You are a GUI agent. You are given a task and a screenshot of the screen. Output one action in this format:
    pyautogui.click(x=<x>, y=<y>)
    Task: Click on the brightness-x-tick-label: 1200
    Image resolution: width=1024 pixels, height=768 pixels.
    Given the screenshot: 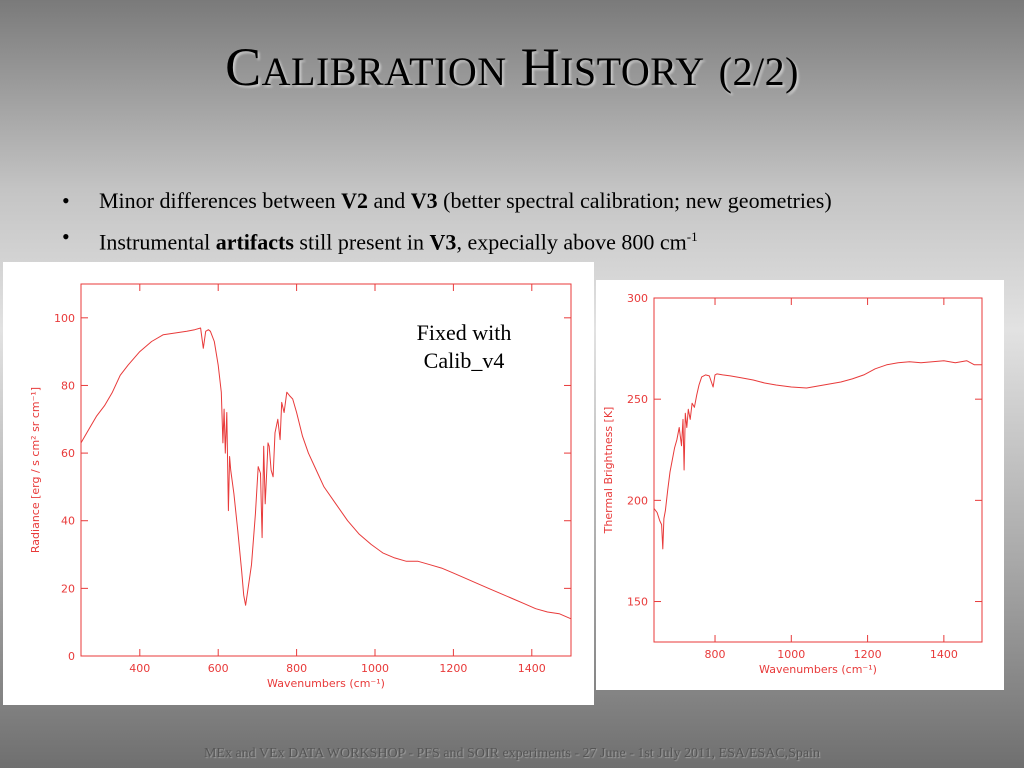 What is the action you would take?
    pyautogui.click(x=868, y=654)
    